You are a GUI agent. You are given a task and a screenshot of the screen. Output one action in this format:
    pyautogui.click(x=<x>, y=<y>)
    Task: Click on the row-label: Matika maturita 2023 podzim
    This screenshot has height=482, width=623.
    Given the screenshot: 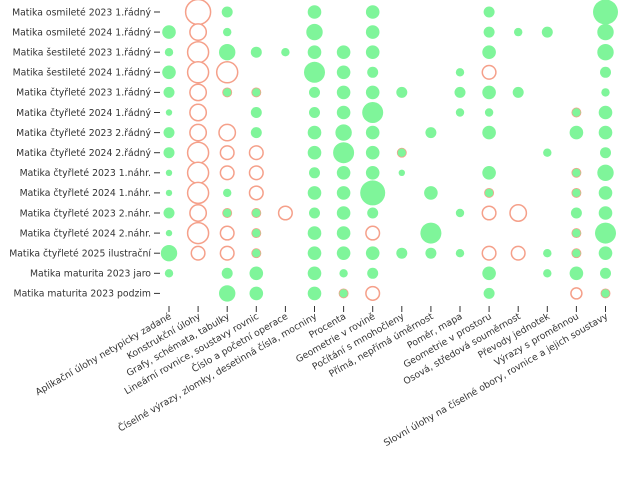 What is the action you would take?
    pyautogui.click(x=82, y=294)
    